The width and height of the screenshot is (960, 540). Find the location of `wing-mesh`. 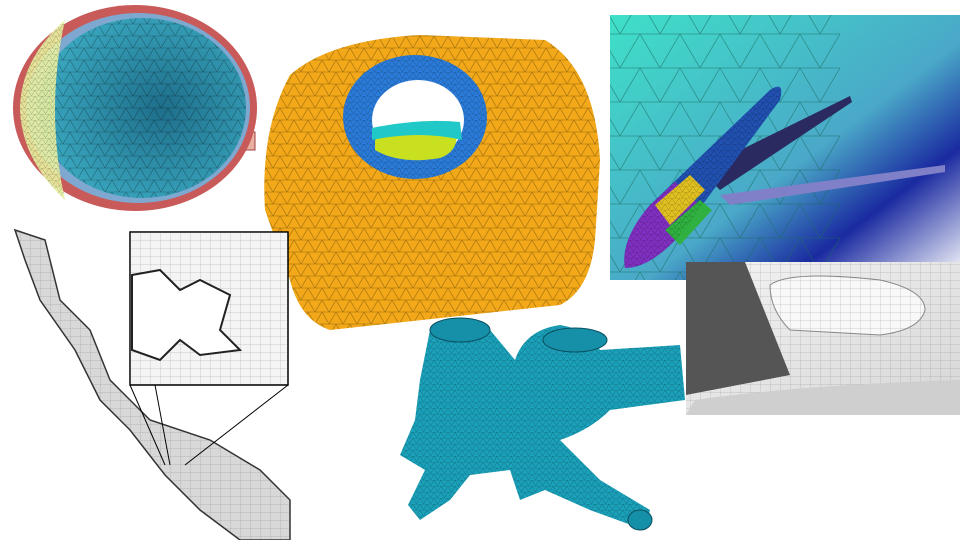

wing-mesh is located at coordinates (823, 338).